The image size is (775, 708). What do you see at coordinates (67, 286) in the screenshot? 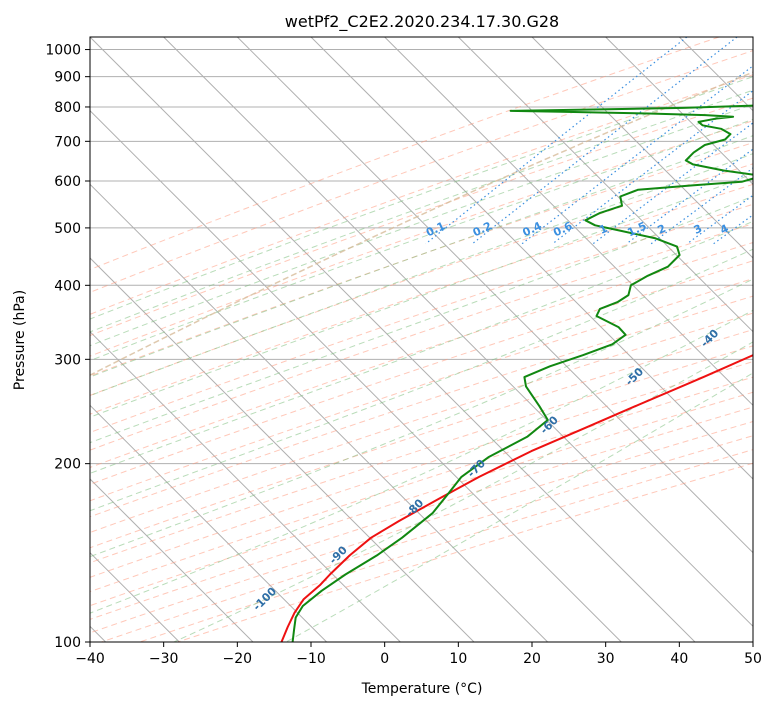
I see `y-tick-label: 400` at bounding box center [67, 286].